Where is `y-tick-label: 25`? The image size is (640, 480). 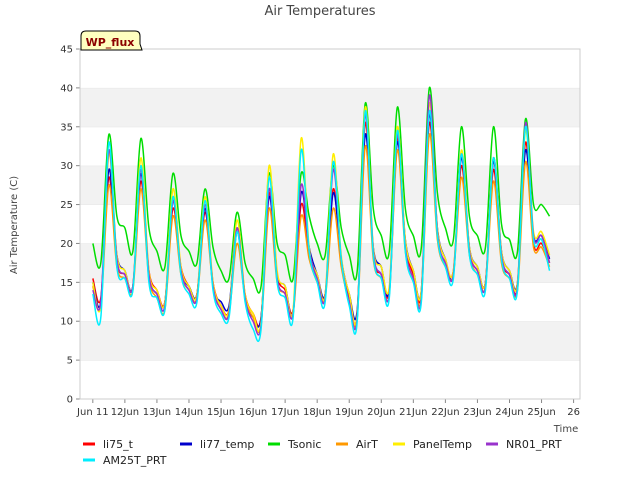 y-tick-label: 25 is located at coordinates (66, 205).